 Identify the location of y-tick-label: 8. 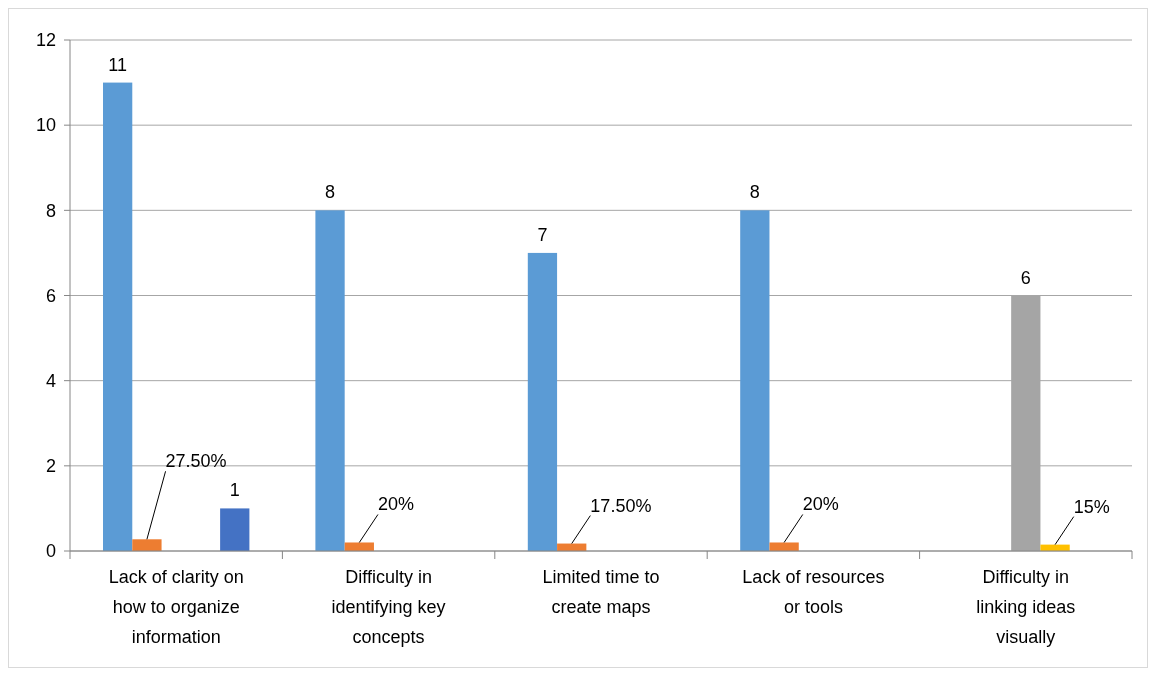
(50, 210).